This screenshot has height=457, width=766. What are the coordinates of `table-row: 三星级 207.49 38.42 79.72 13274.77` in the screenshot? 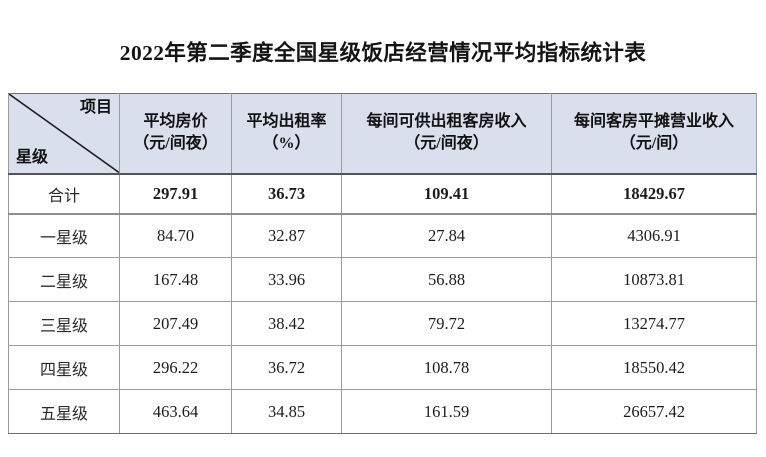 It's located at (382, 323).